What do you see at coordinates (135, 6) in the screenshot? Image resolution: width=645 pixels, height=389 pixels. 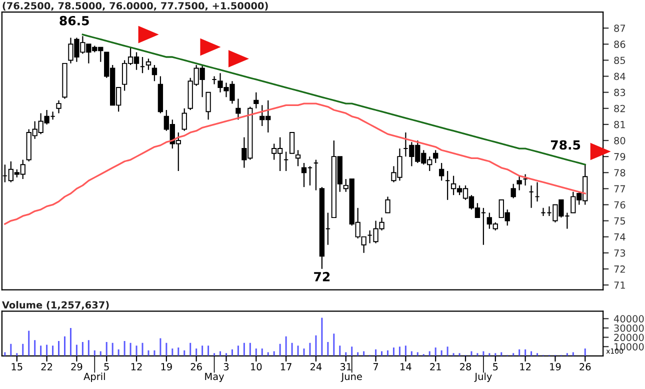 I see `chart-title: (76.2500, 78.5000, 76.0000, 77.7500, +1.50000)` at bounding box center [135, 6].